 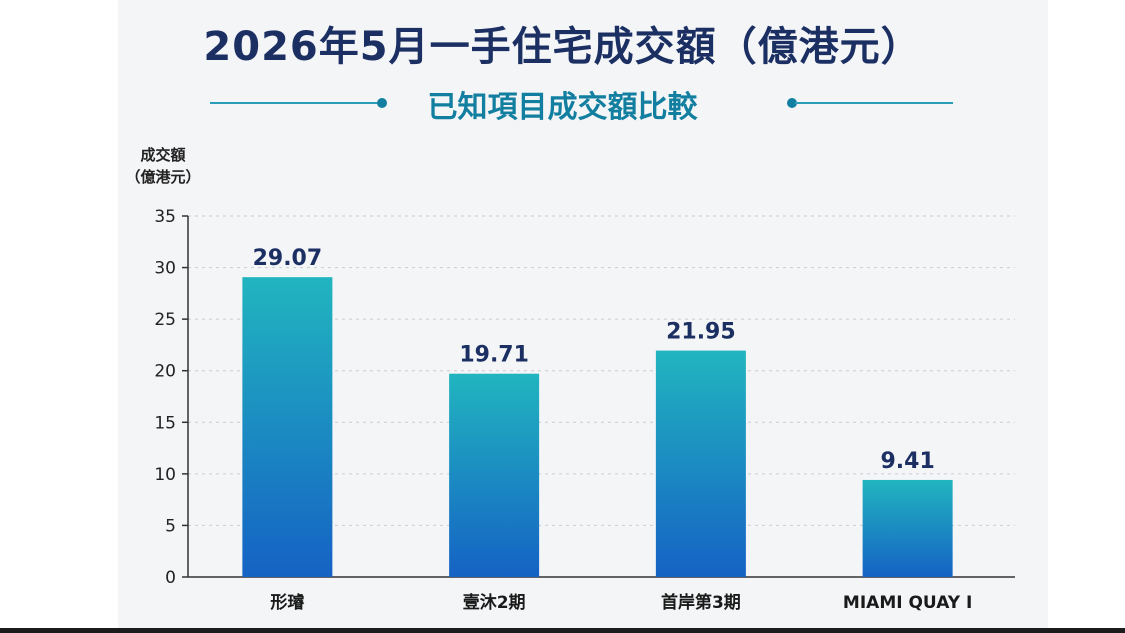 What do you see at coordinates (288, 258) in the screenshot?
I see `bar-value-label: 29.07` at bounding box center [288, 258].